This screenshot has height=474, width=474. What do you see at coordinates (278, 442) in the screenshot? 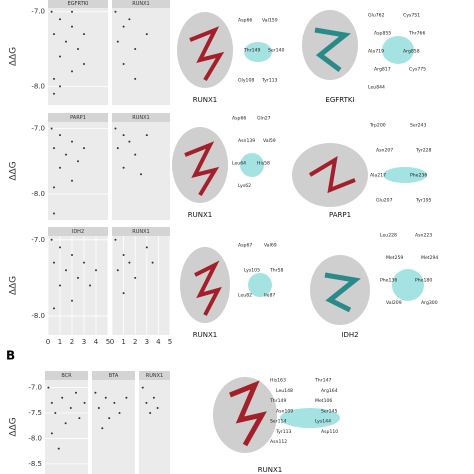
I see `residue-label: Asn112` at bounding box center [278, 442].